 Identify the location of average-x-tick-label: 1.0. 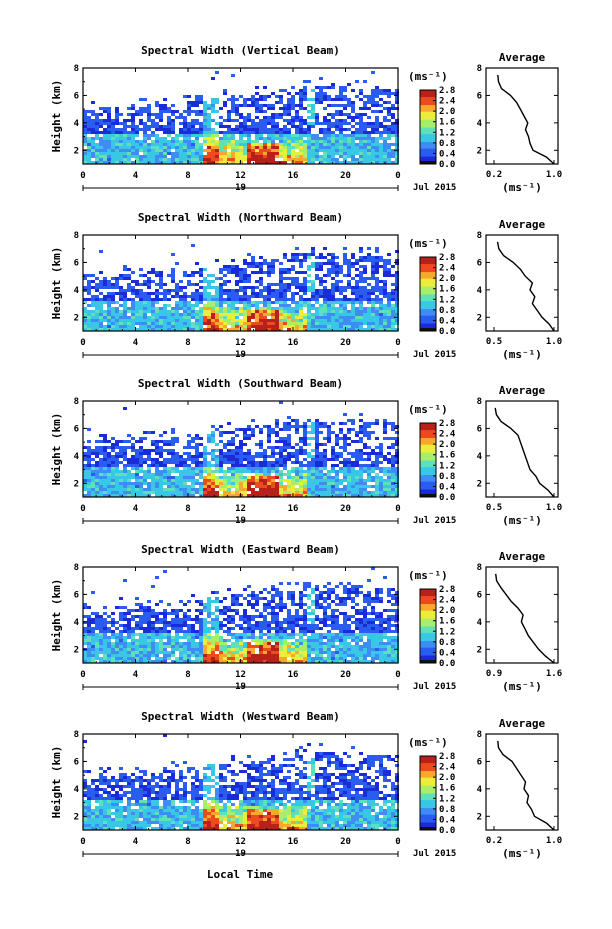
(554, 342).